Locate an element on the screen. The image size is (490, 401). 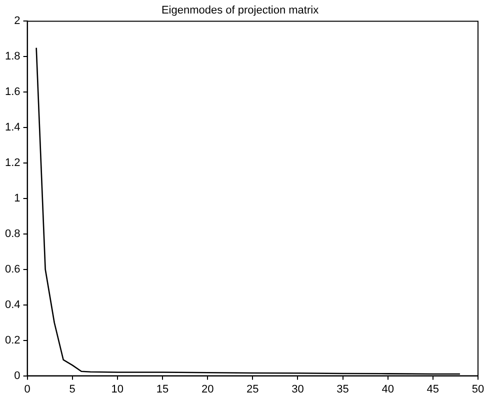
y-tick-label: 1 is located at coordinates (17, 198).